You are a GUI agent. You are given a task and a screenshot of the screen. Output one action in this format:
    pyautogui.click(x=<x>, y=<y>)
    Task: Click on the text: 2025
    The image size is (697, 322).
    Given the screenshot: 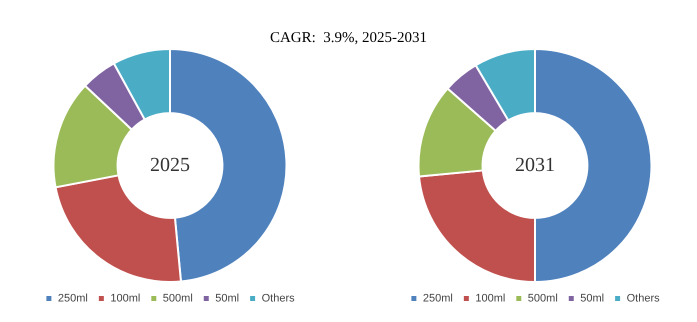 What is the action you would take?
    pyautogui.click(x=170, y=165)
    